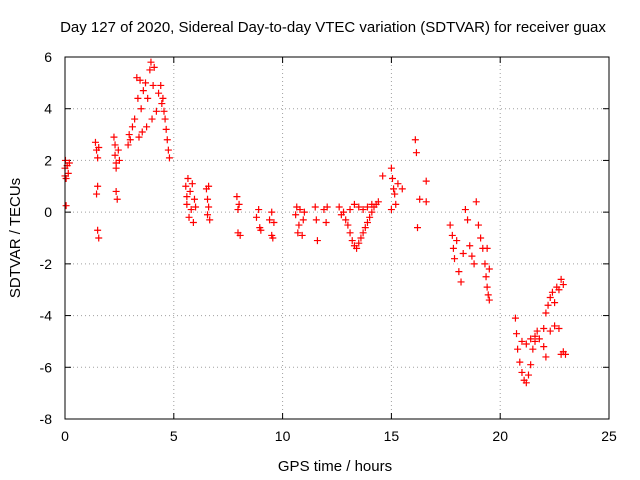 The width and height of the screenshot is (640, 480). Describe the element at coordinates (392, 436) in the screenshot. I see `x-tick-label: 15` at that location.